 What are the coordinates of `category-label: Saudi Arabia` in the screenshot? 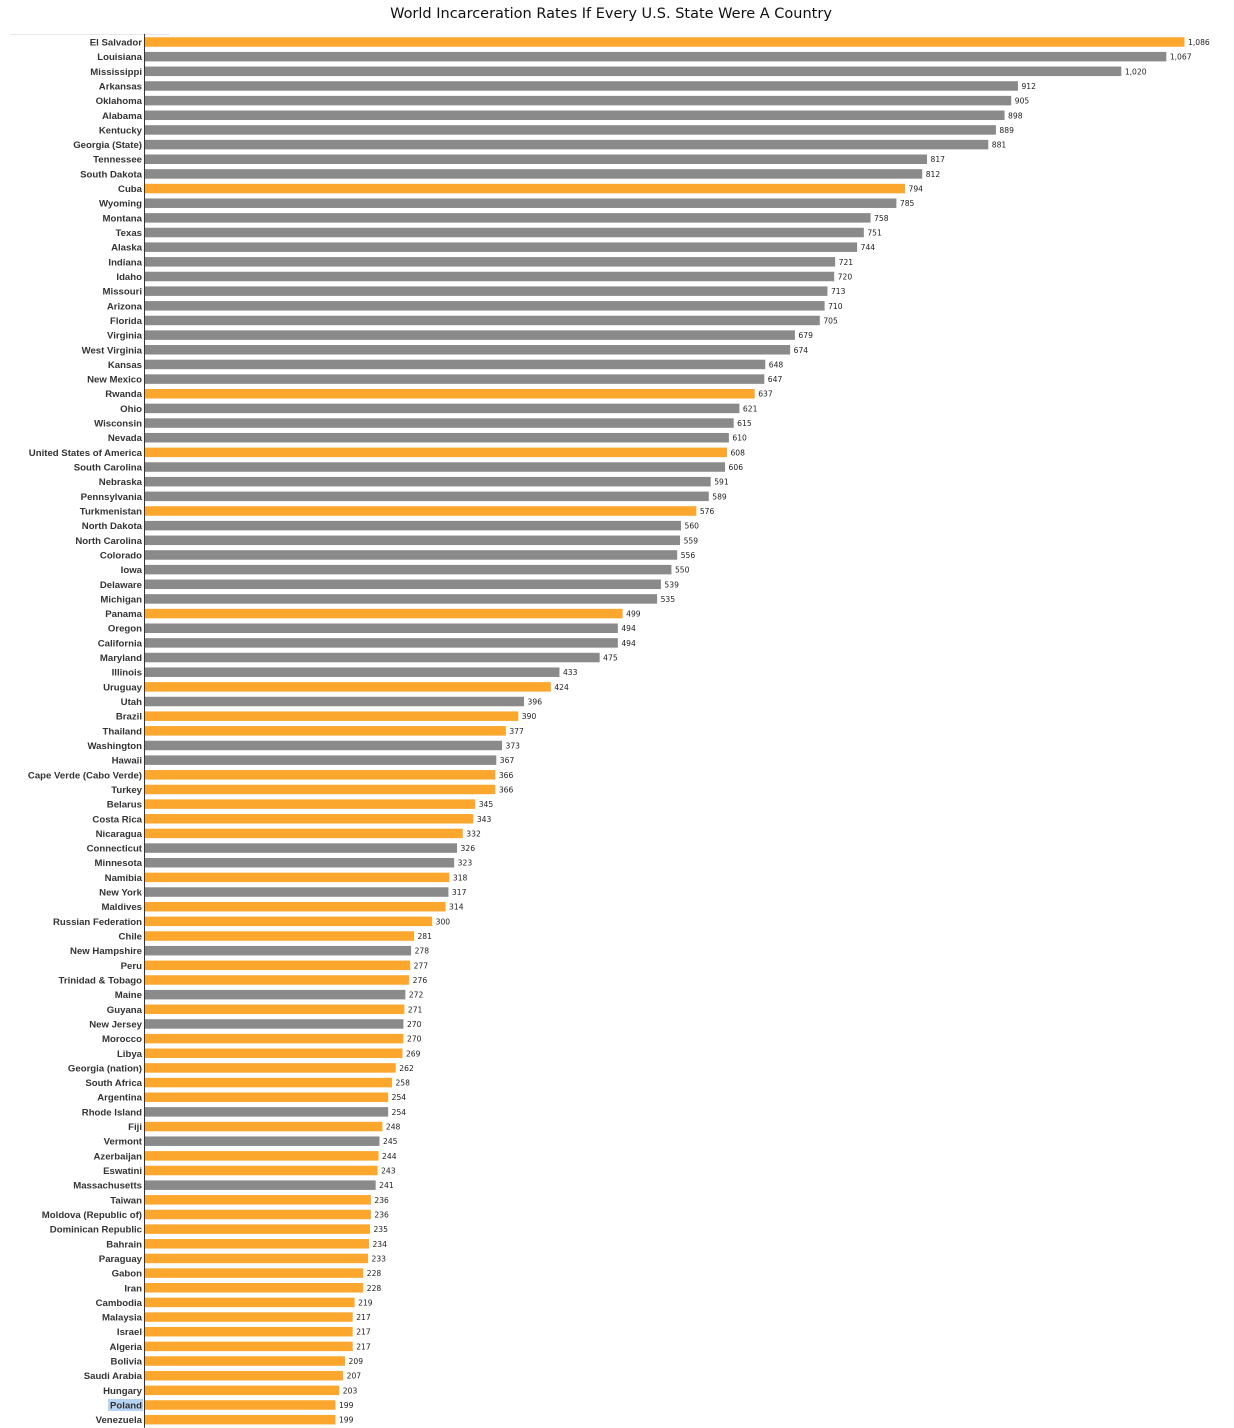 It's located at (113, 1376).